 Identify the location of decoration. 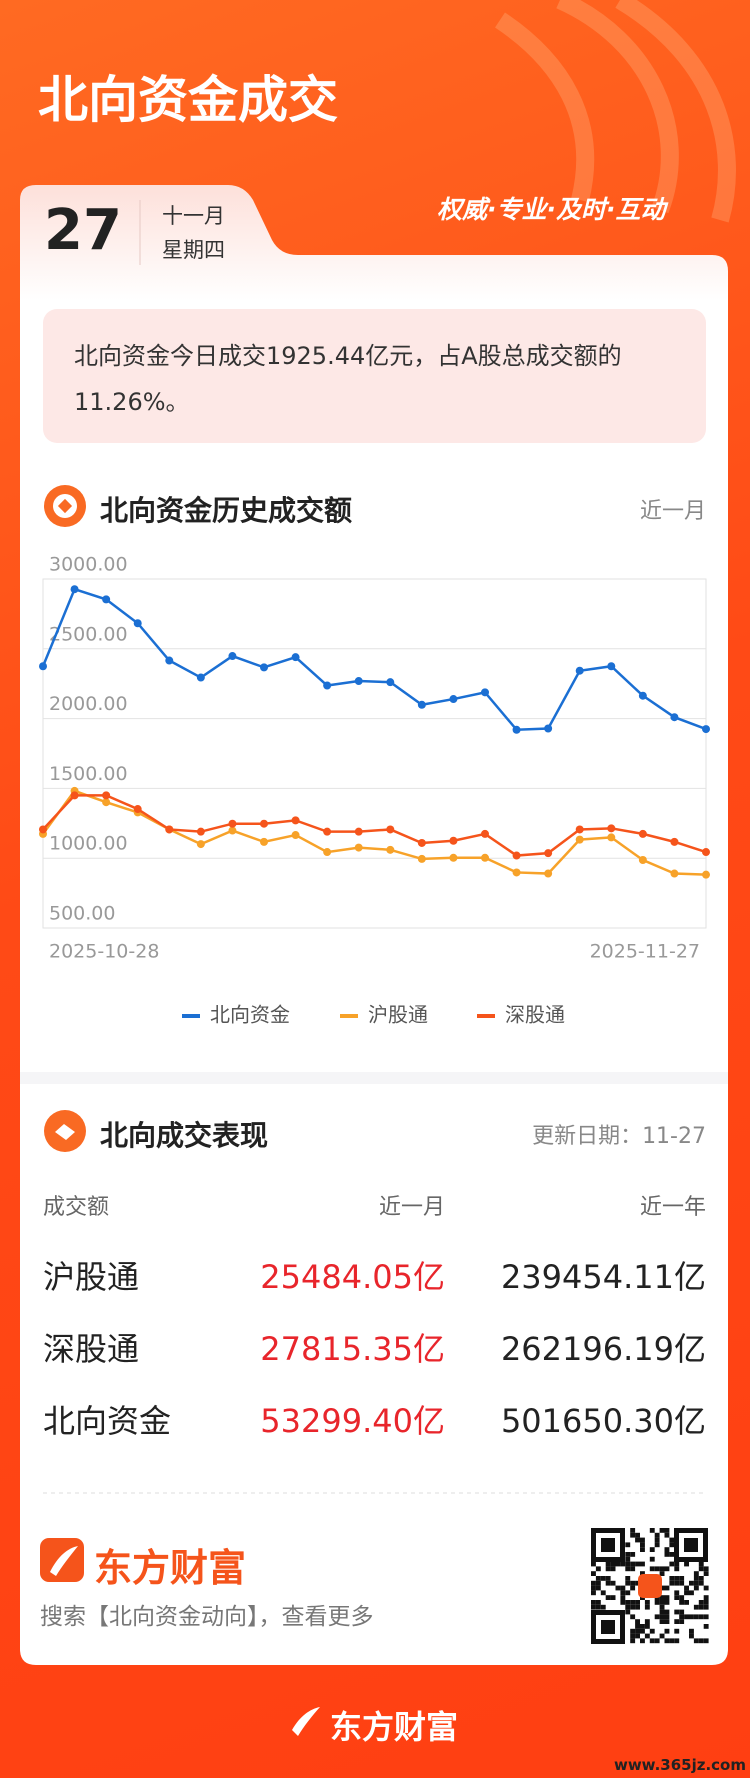
(615, 111).